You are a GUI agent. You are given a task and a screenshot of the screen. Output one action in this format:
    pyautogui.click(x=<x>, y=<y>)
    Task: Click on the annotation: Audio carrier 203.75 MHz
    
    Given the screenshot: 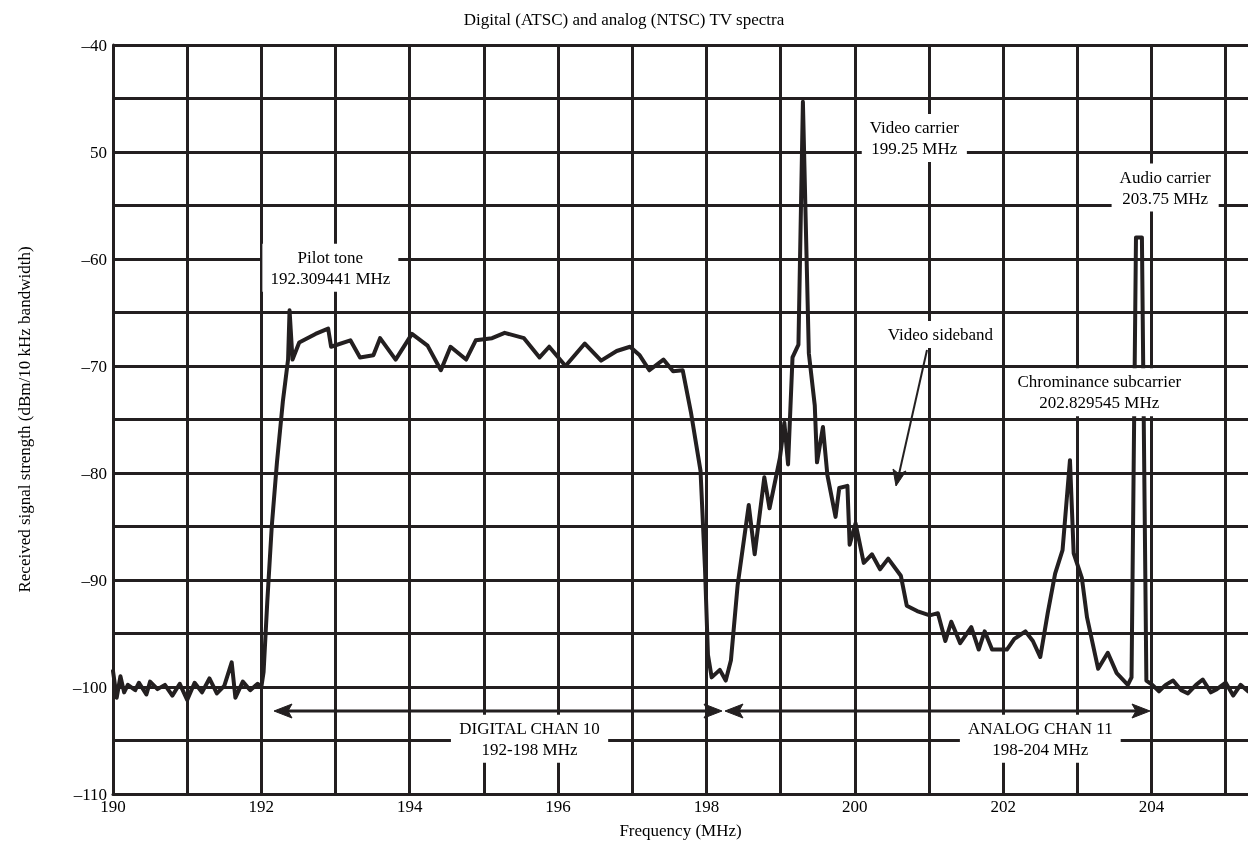 What is the action you would take?
    pyautogui.click(x=1165, y=187)
    